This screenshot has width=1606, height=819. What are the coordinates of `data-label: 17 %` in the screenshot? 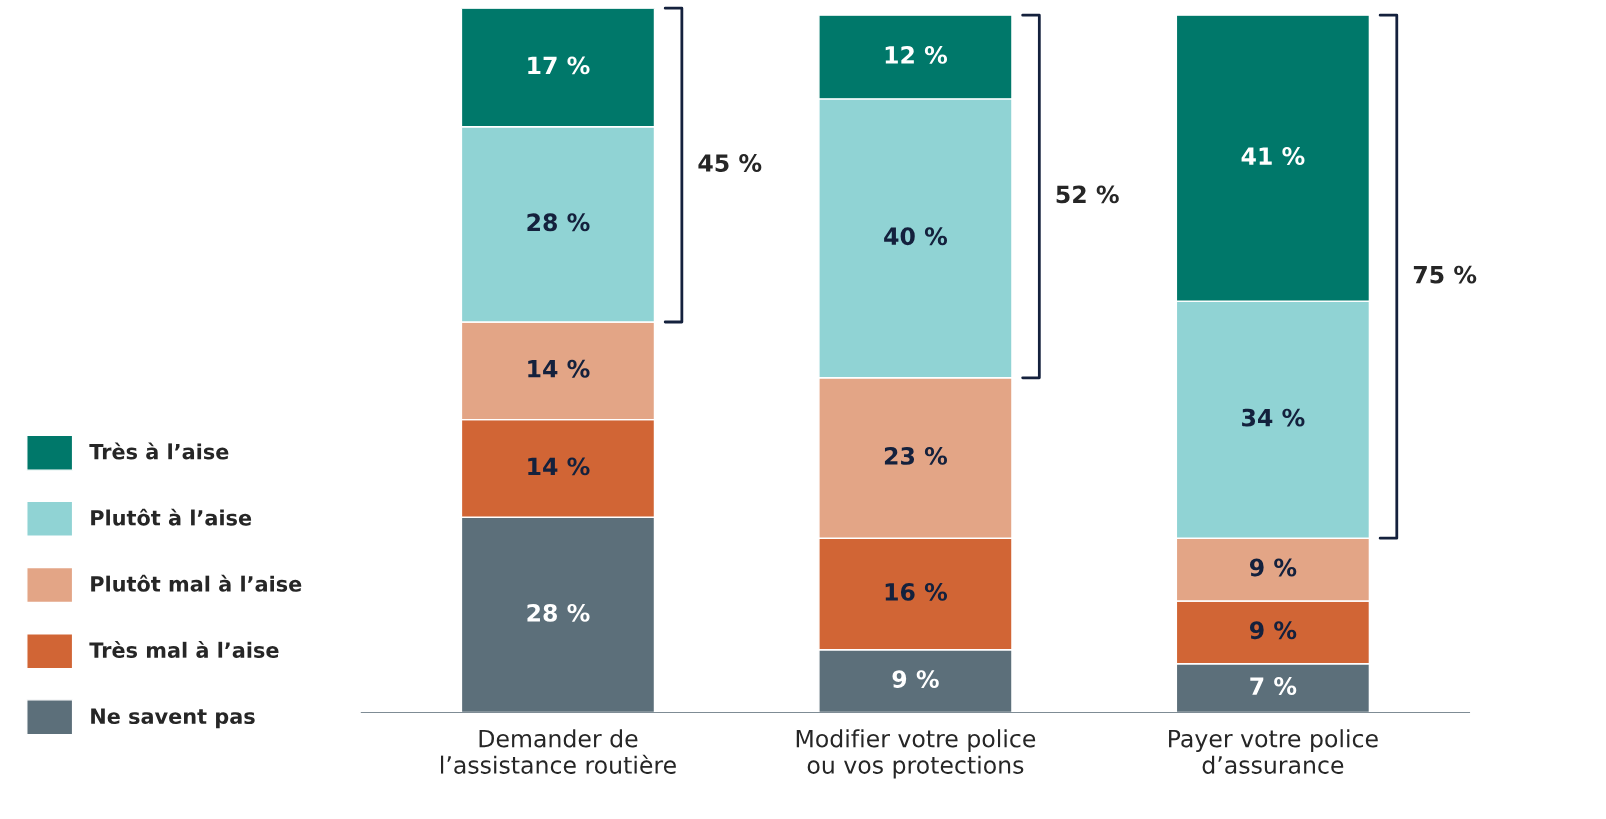 It's located at (559, 65).